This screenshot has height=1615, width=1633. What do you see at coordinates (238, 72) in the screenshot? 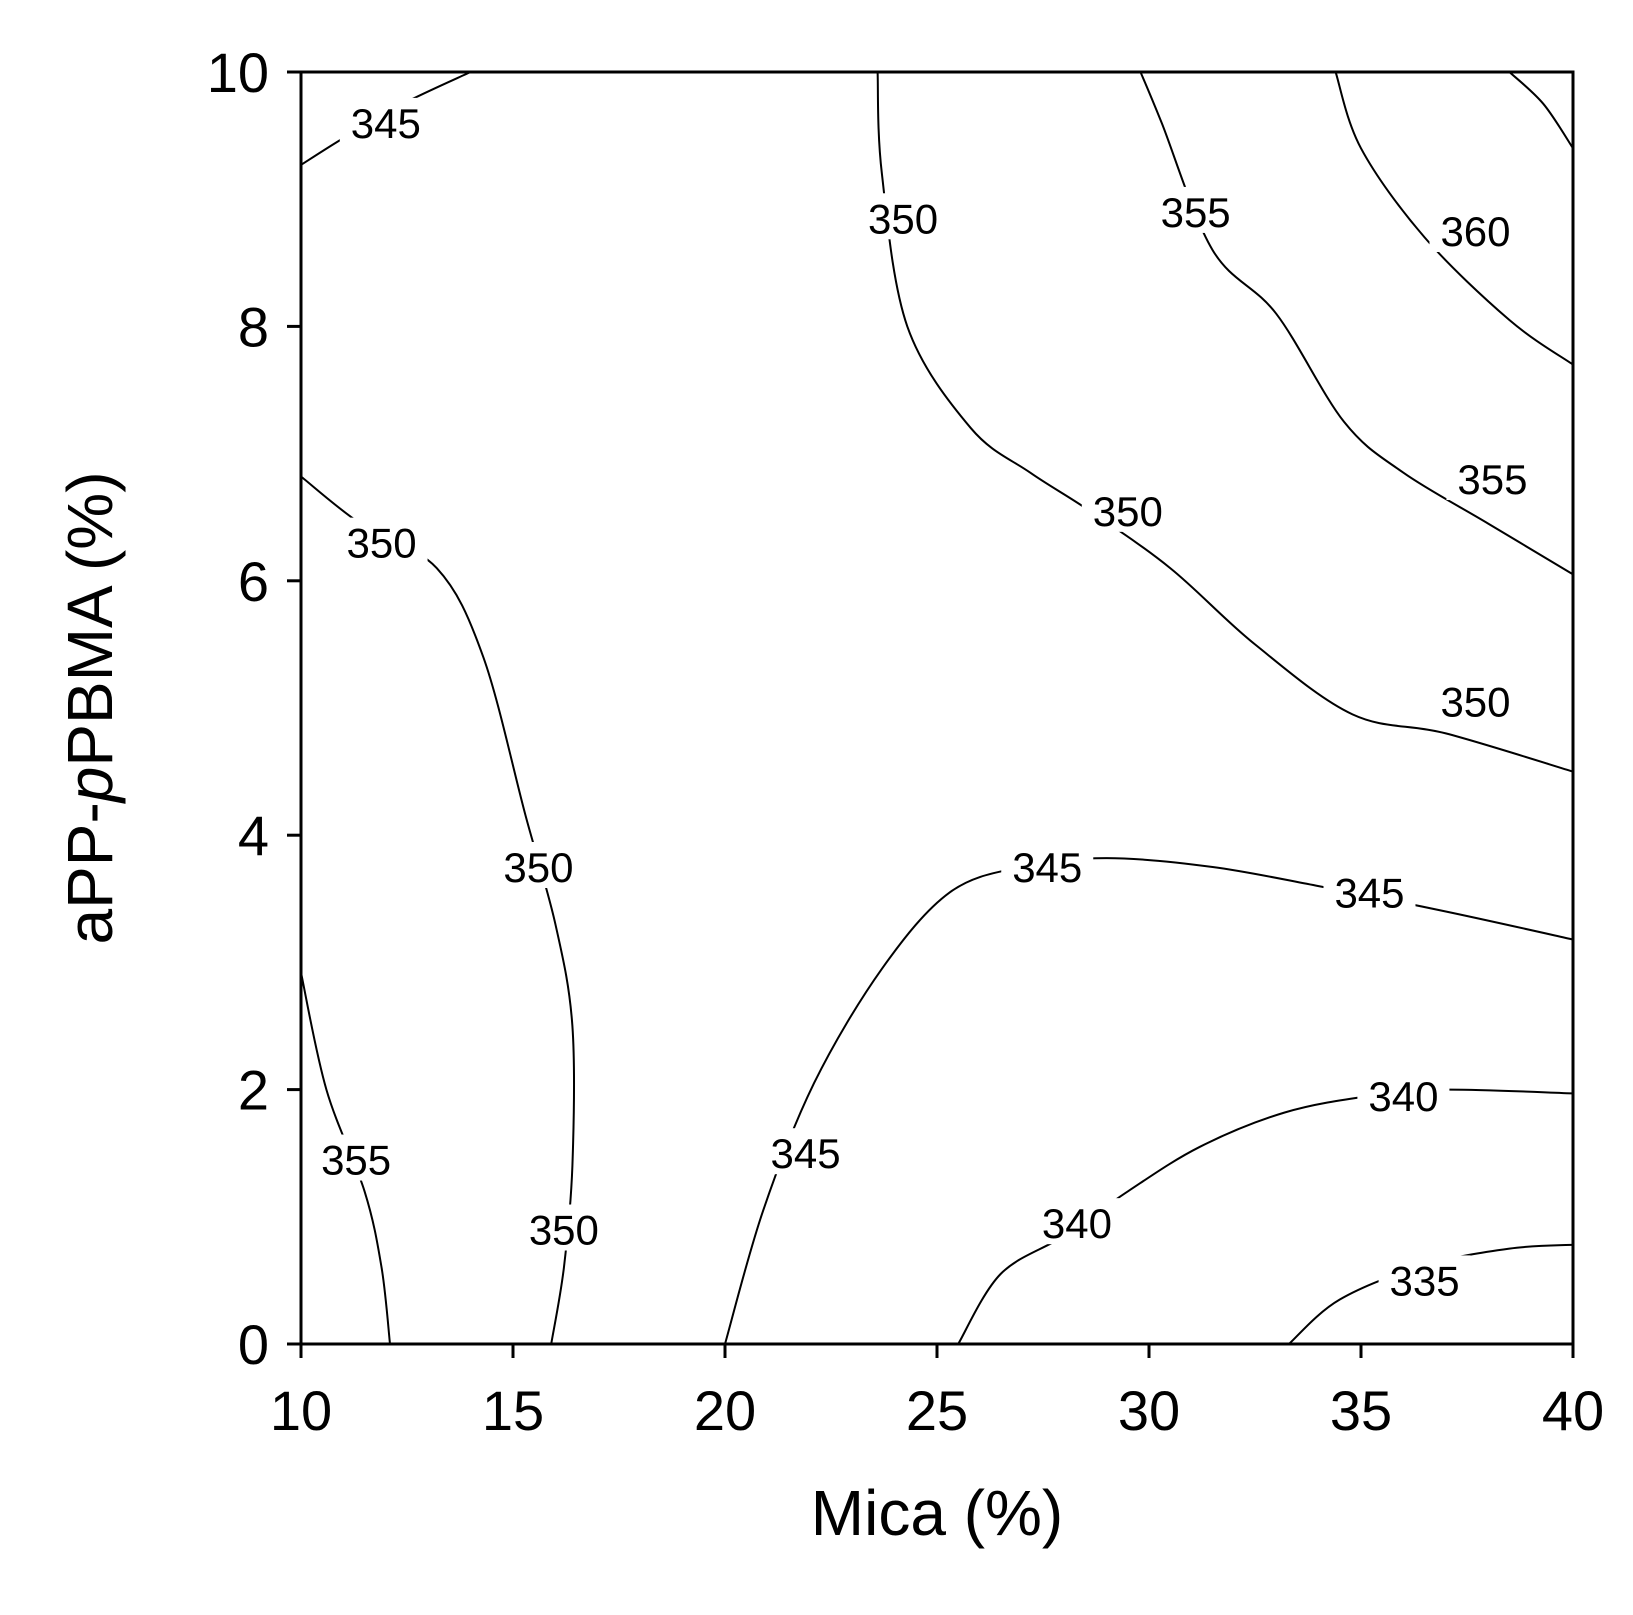
I see `y-tick-label: 10` at bounding box center [238, 72].